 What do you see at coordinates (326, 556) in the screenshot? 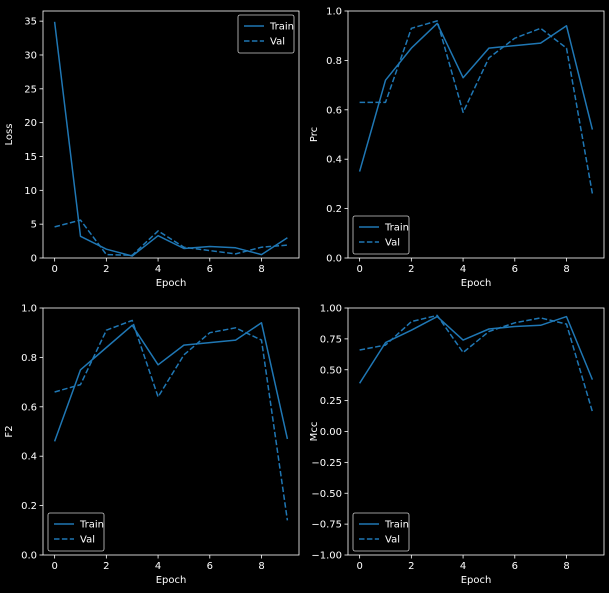
I see `y-tick-label: −1.00` at bounding box center [326, 556].